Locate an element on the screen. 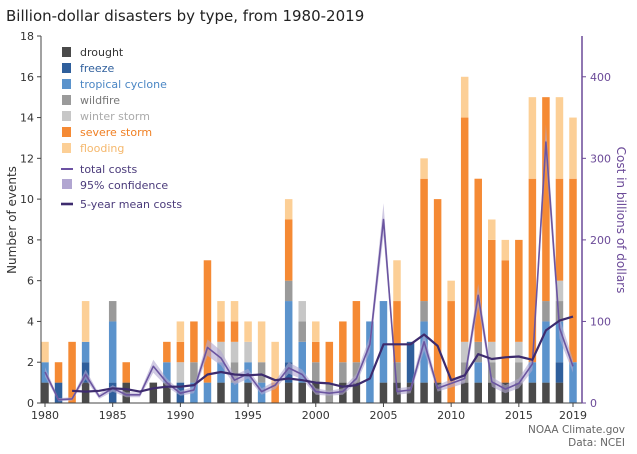  bar-tropical-cyclone-2019 is located at coordinates (573, 382).